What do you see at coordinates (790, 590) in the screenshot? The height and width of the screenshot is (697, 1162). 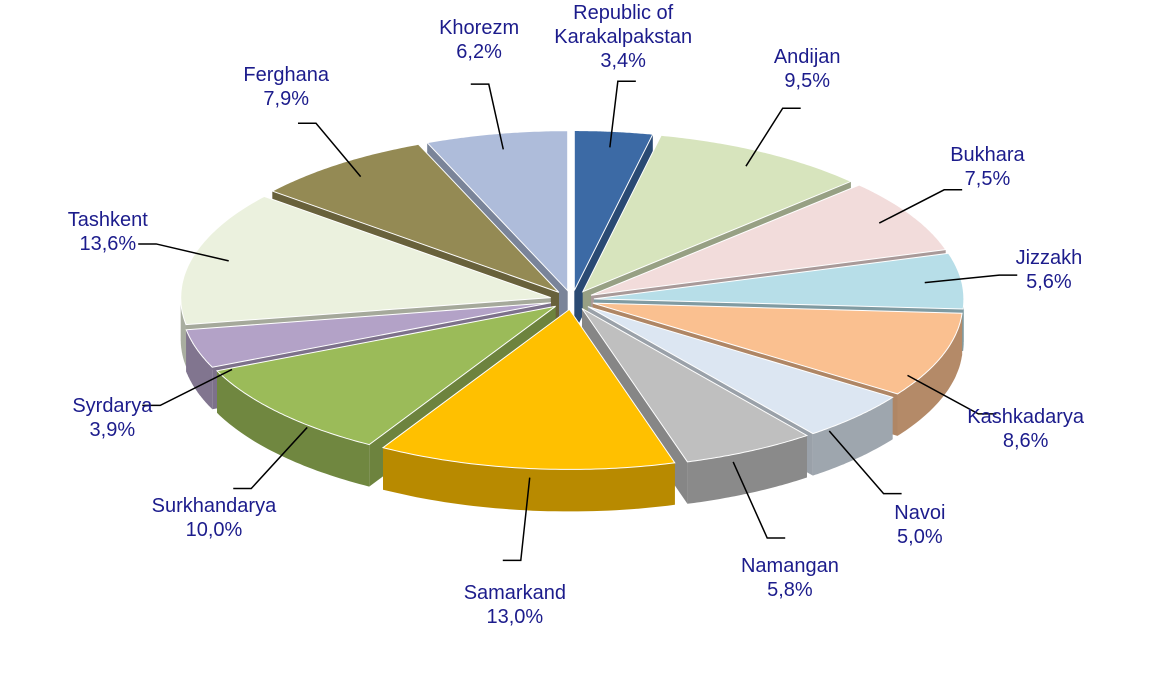 I see `value-label: 5,8%` at bounding box center [790, 590].